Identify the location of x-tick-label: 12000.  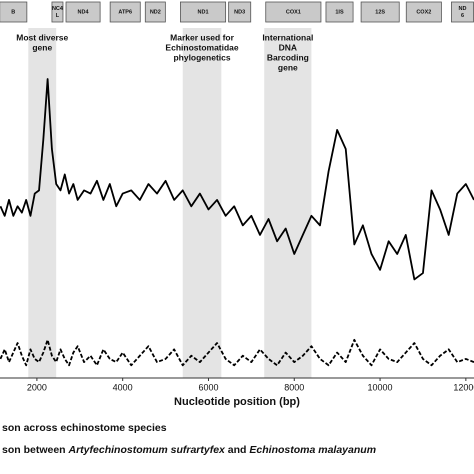
(463, 387).